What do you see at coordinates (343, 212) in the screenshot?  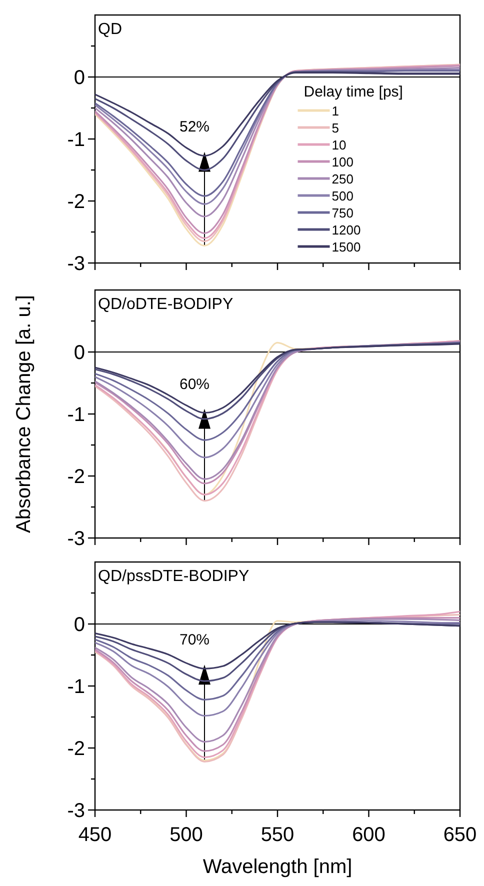 I see `legend-label: 750` at bounding box center [343, 212].